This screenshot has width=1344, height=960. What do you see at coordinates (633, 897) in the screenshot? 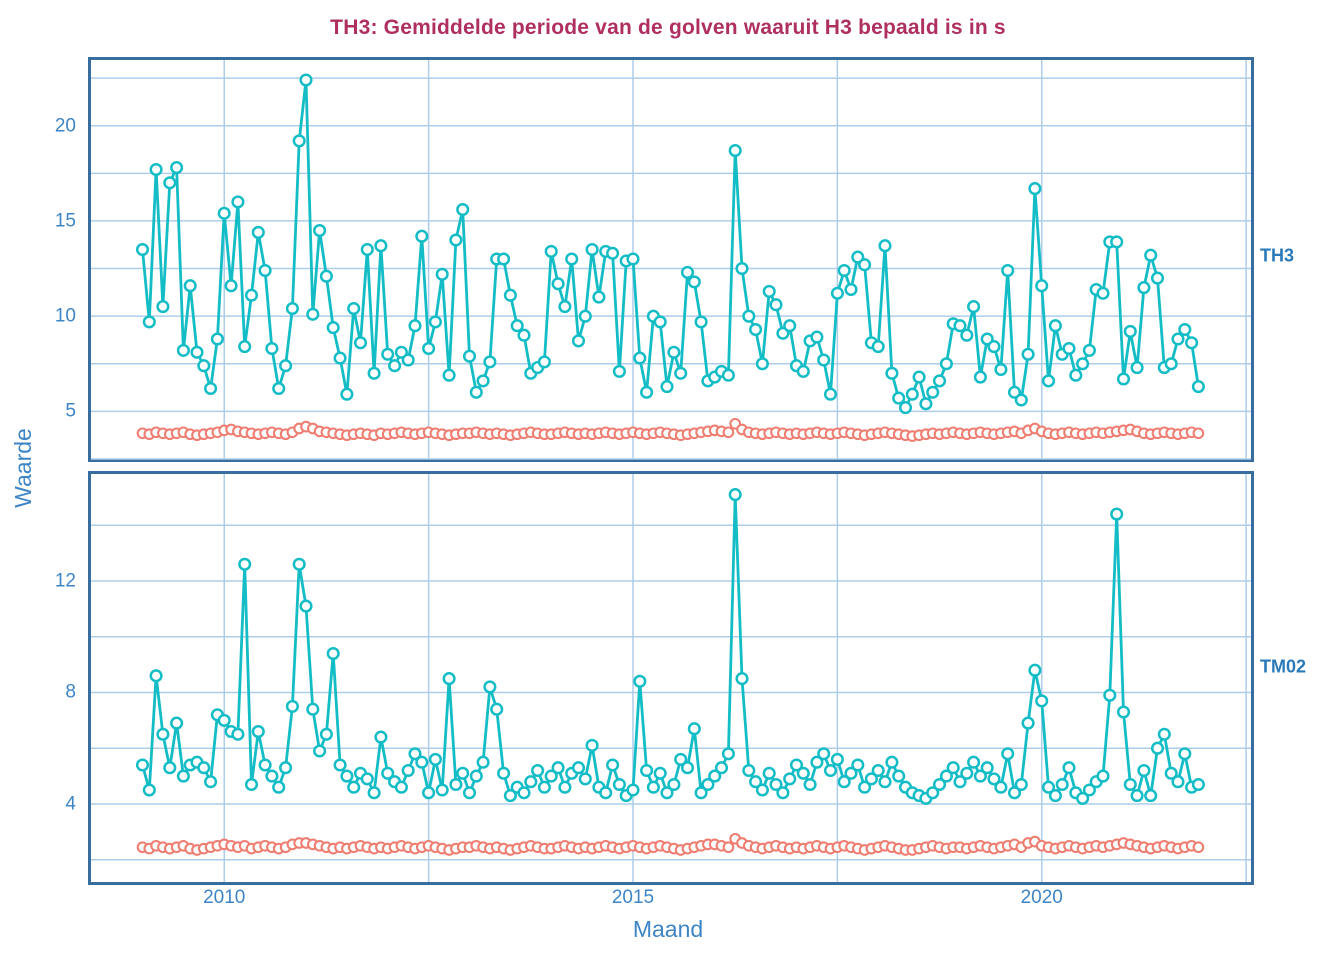
I see `x-tick-label: 2015` at bounding box center [633, 897].